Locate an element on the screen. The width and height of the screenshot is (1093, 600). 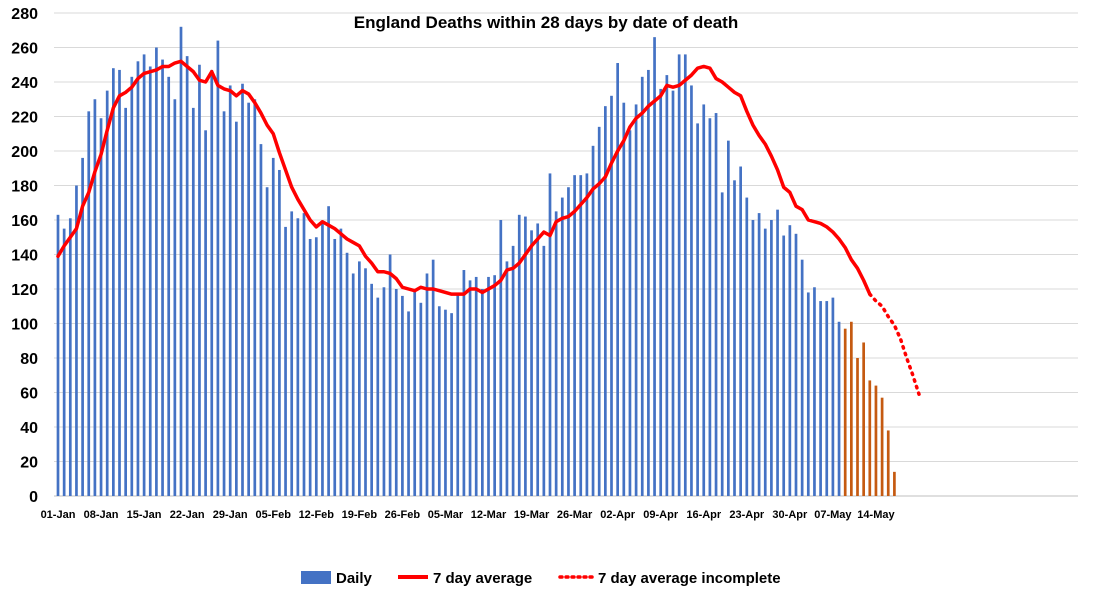
x-tick-label: 15-Jan is located at coordinates (144, 515).